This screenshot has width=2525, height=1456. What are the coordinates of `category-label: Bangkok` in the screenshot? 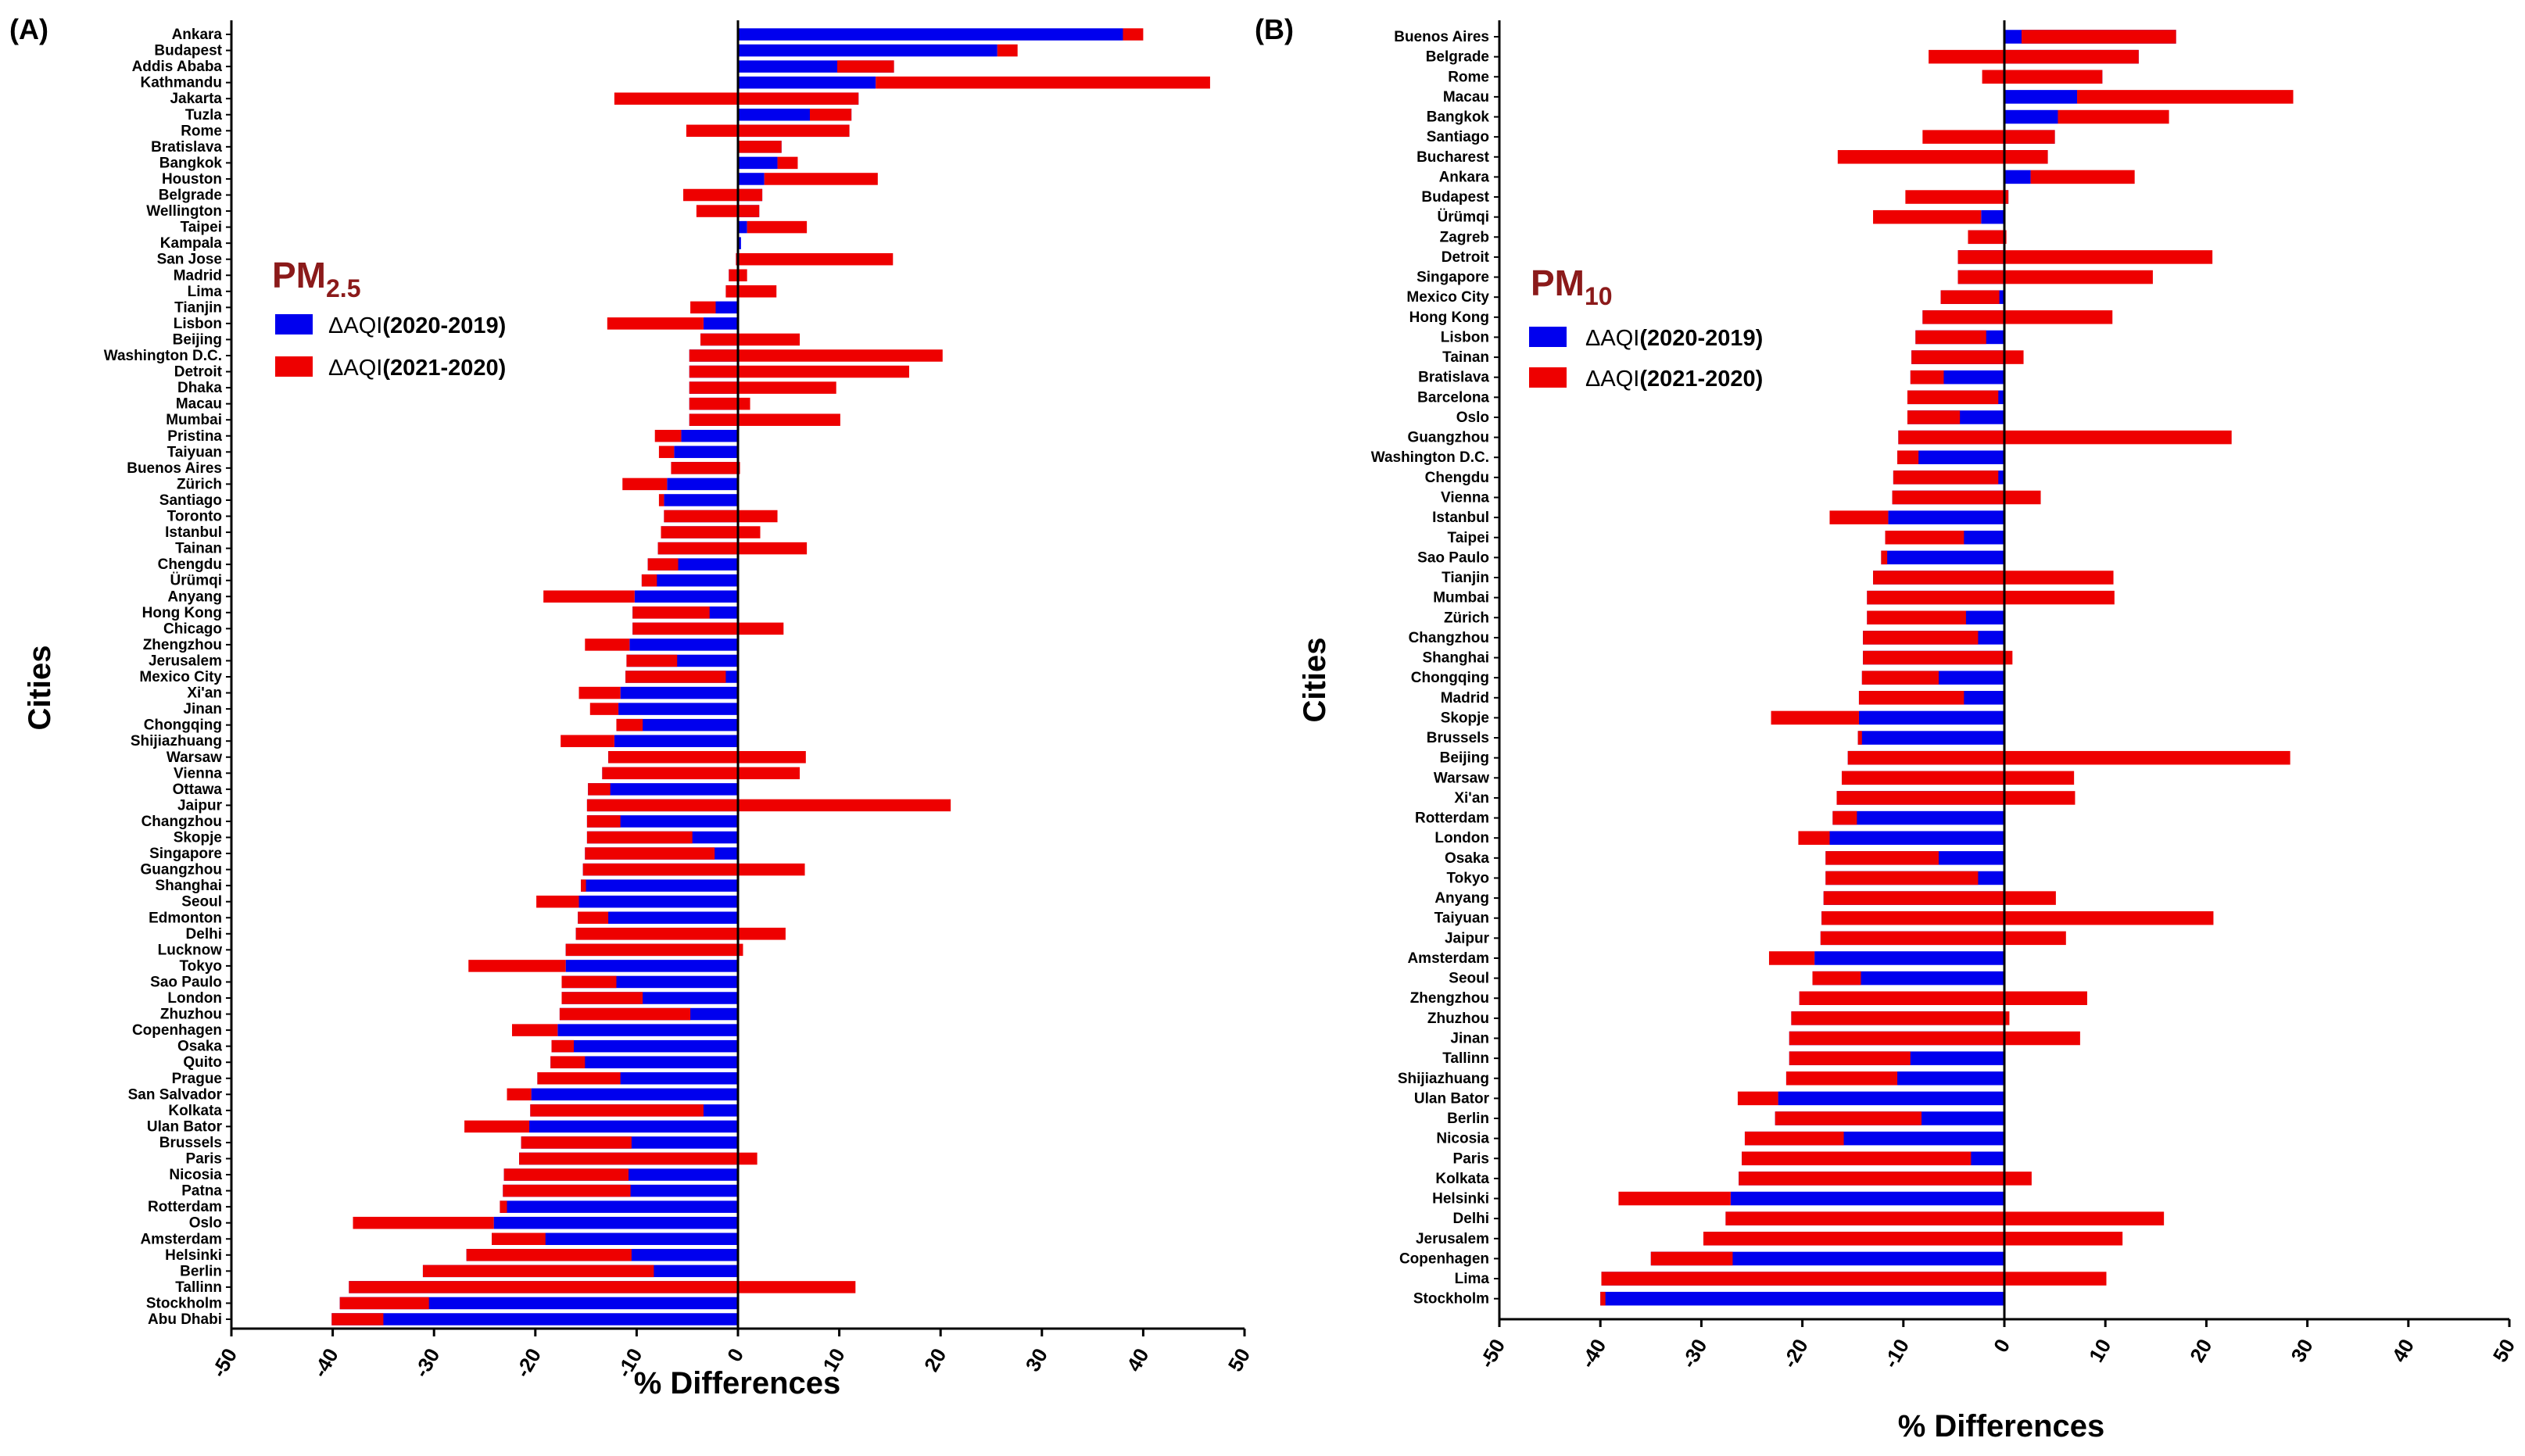 It's located at (1459, 117).